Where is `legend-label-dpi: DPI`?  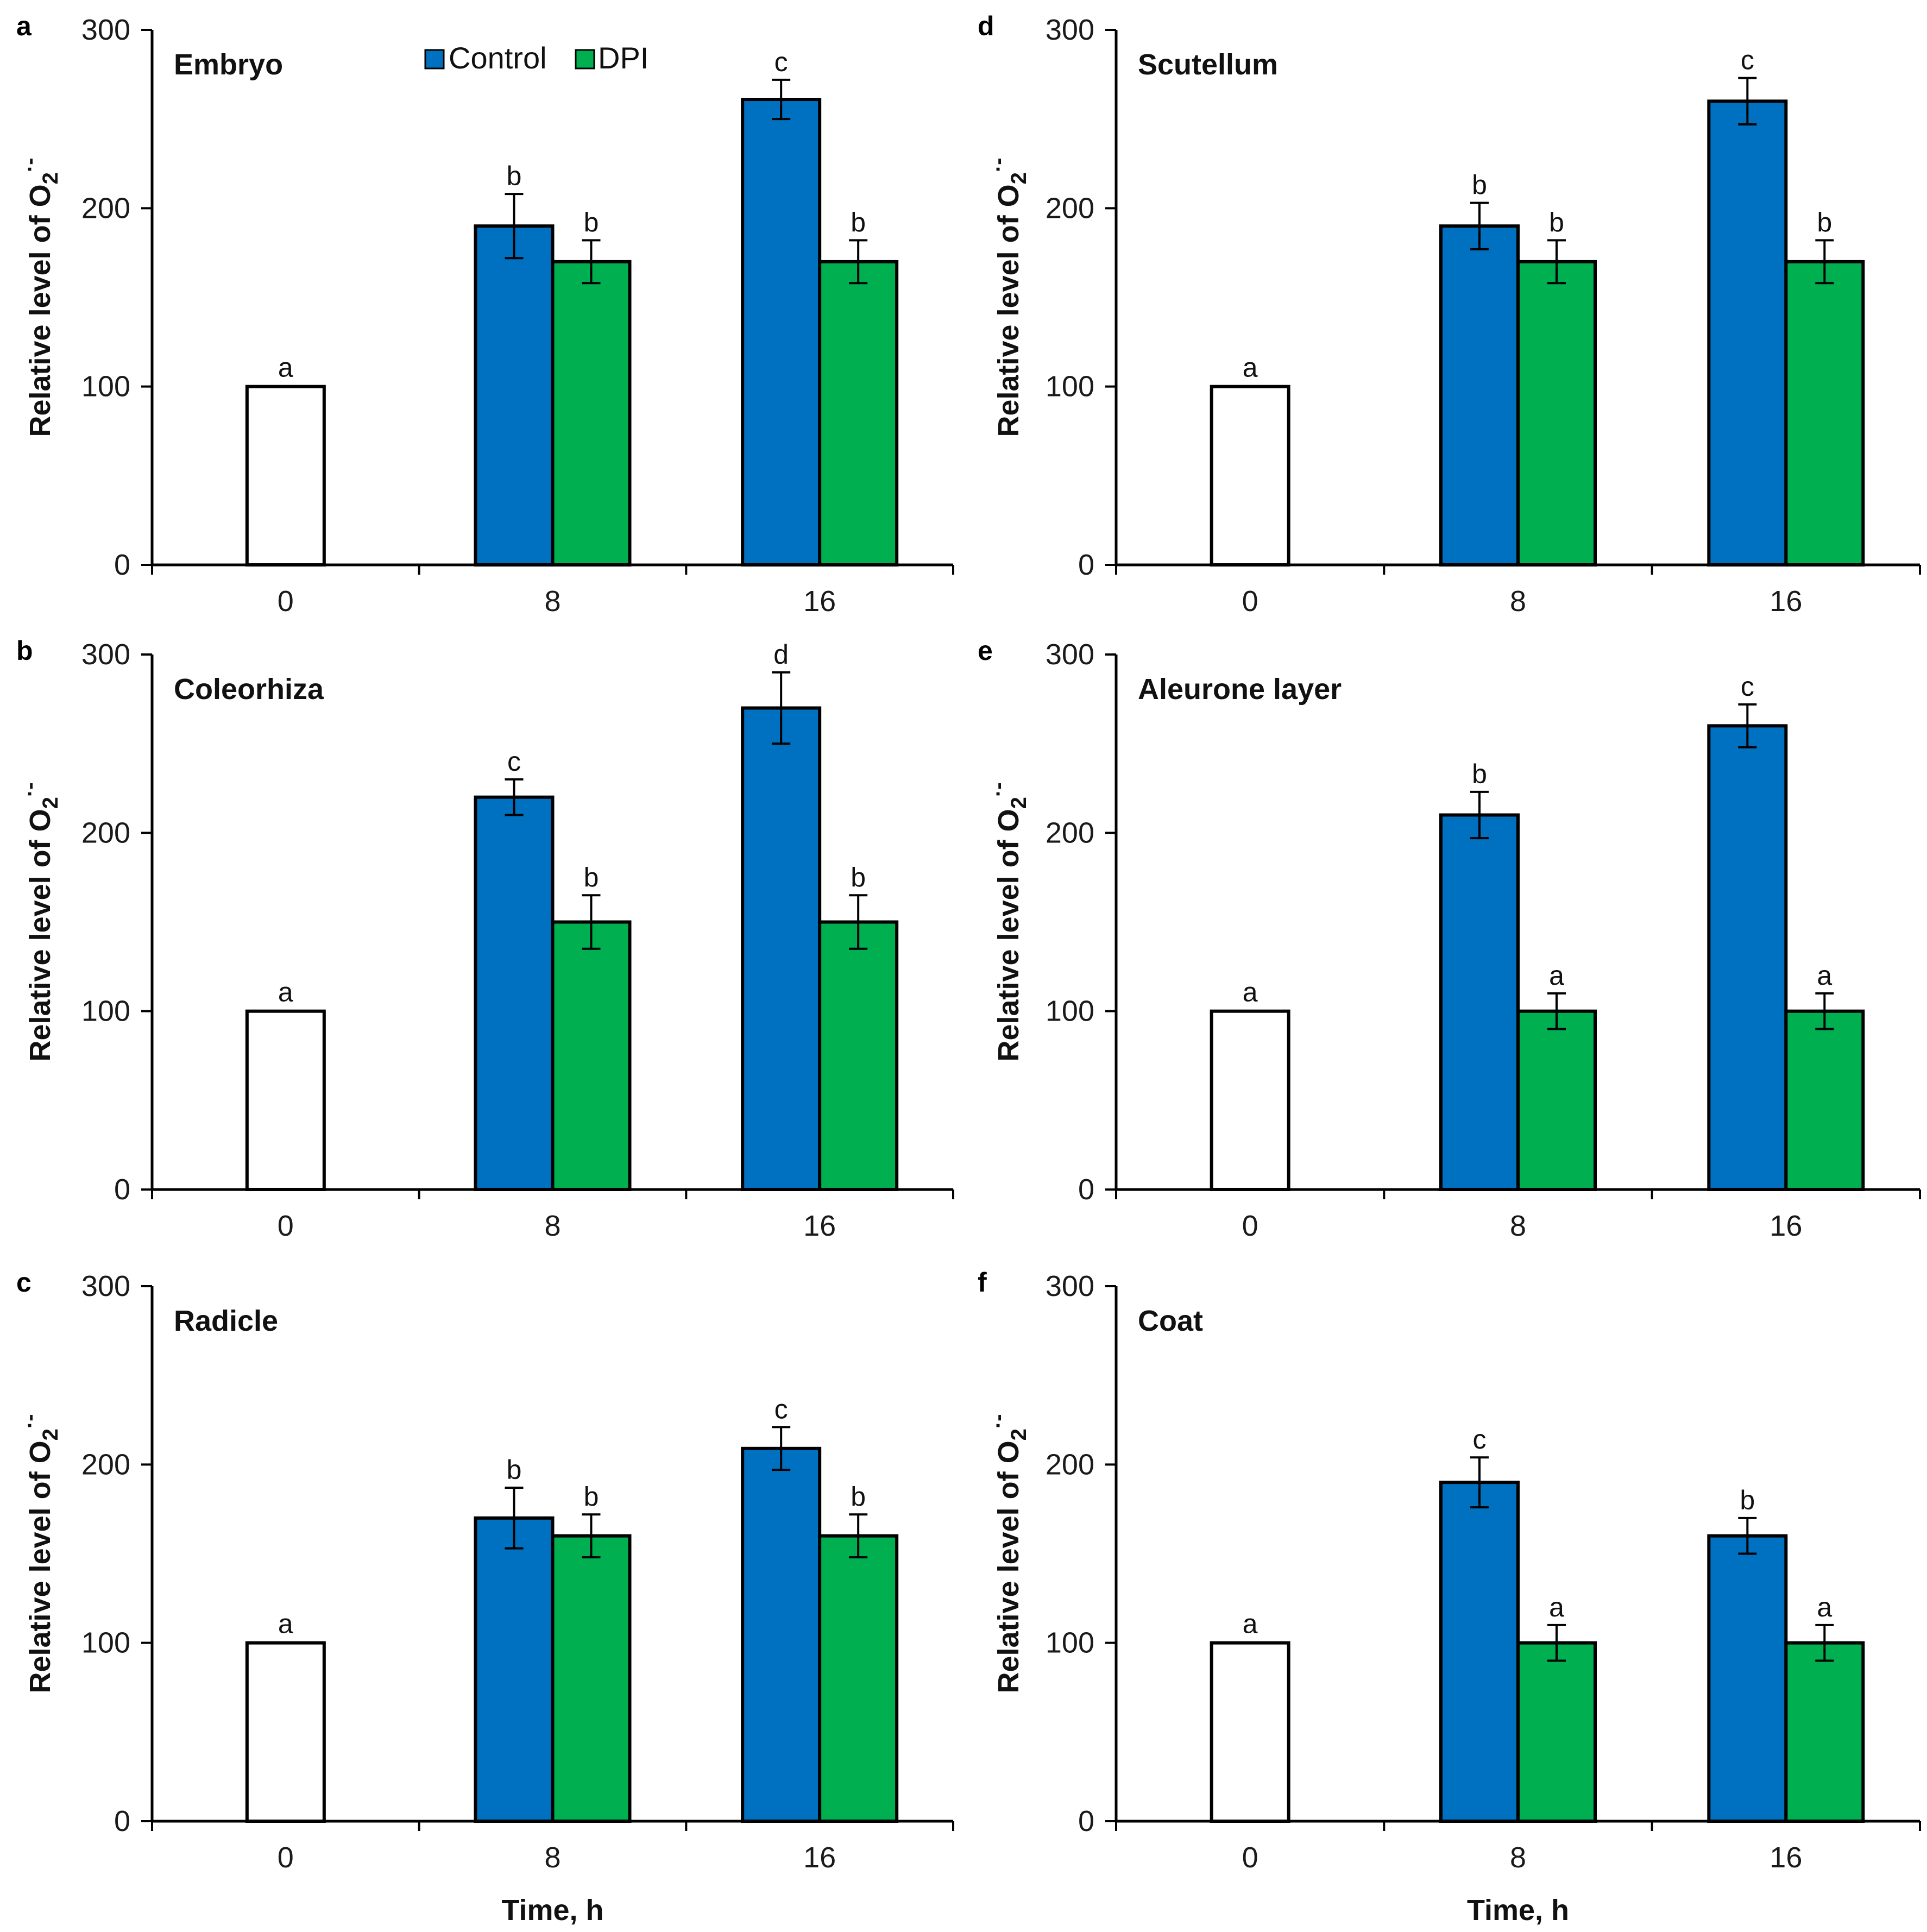
legend-label-dpi: DPI is located at coordinates (623, 58).